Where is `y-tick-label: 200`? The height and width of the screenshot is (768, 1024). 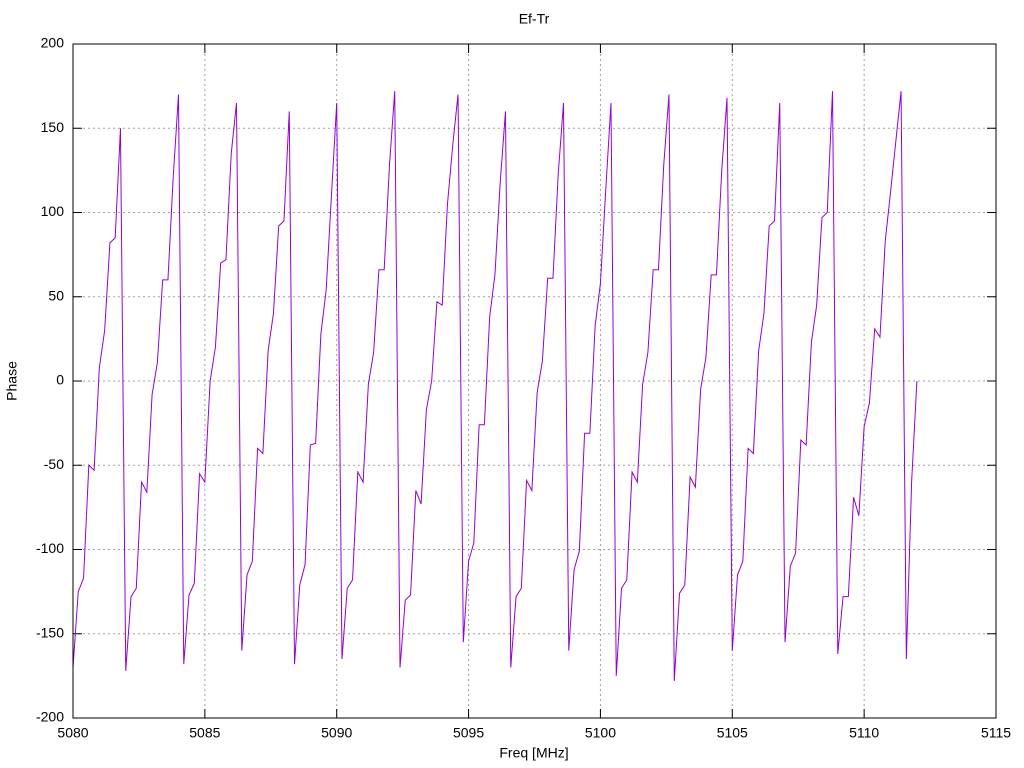 y-tick-label: 200 is located at coordinates (53, 43).